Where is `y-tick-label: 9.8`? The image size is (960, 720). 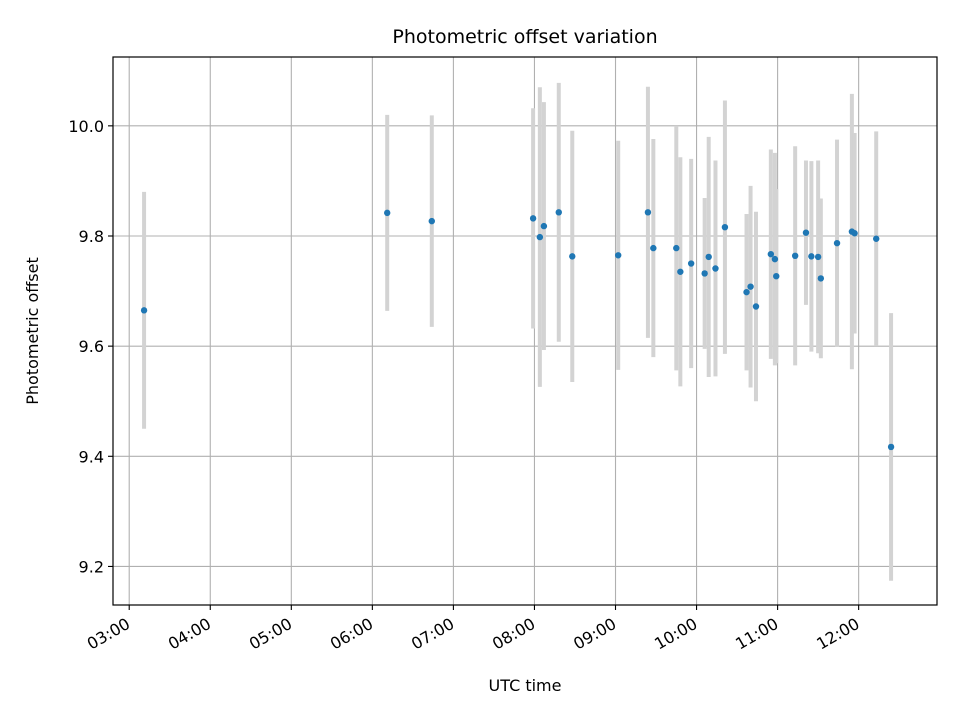
y-tick-label: 9.8 is located at coordinates (91, 236).